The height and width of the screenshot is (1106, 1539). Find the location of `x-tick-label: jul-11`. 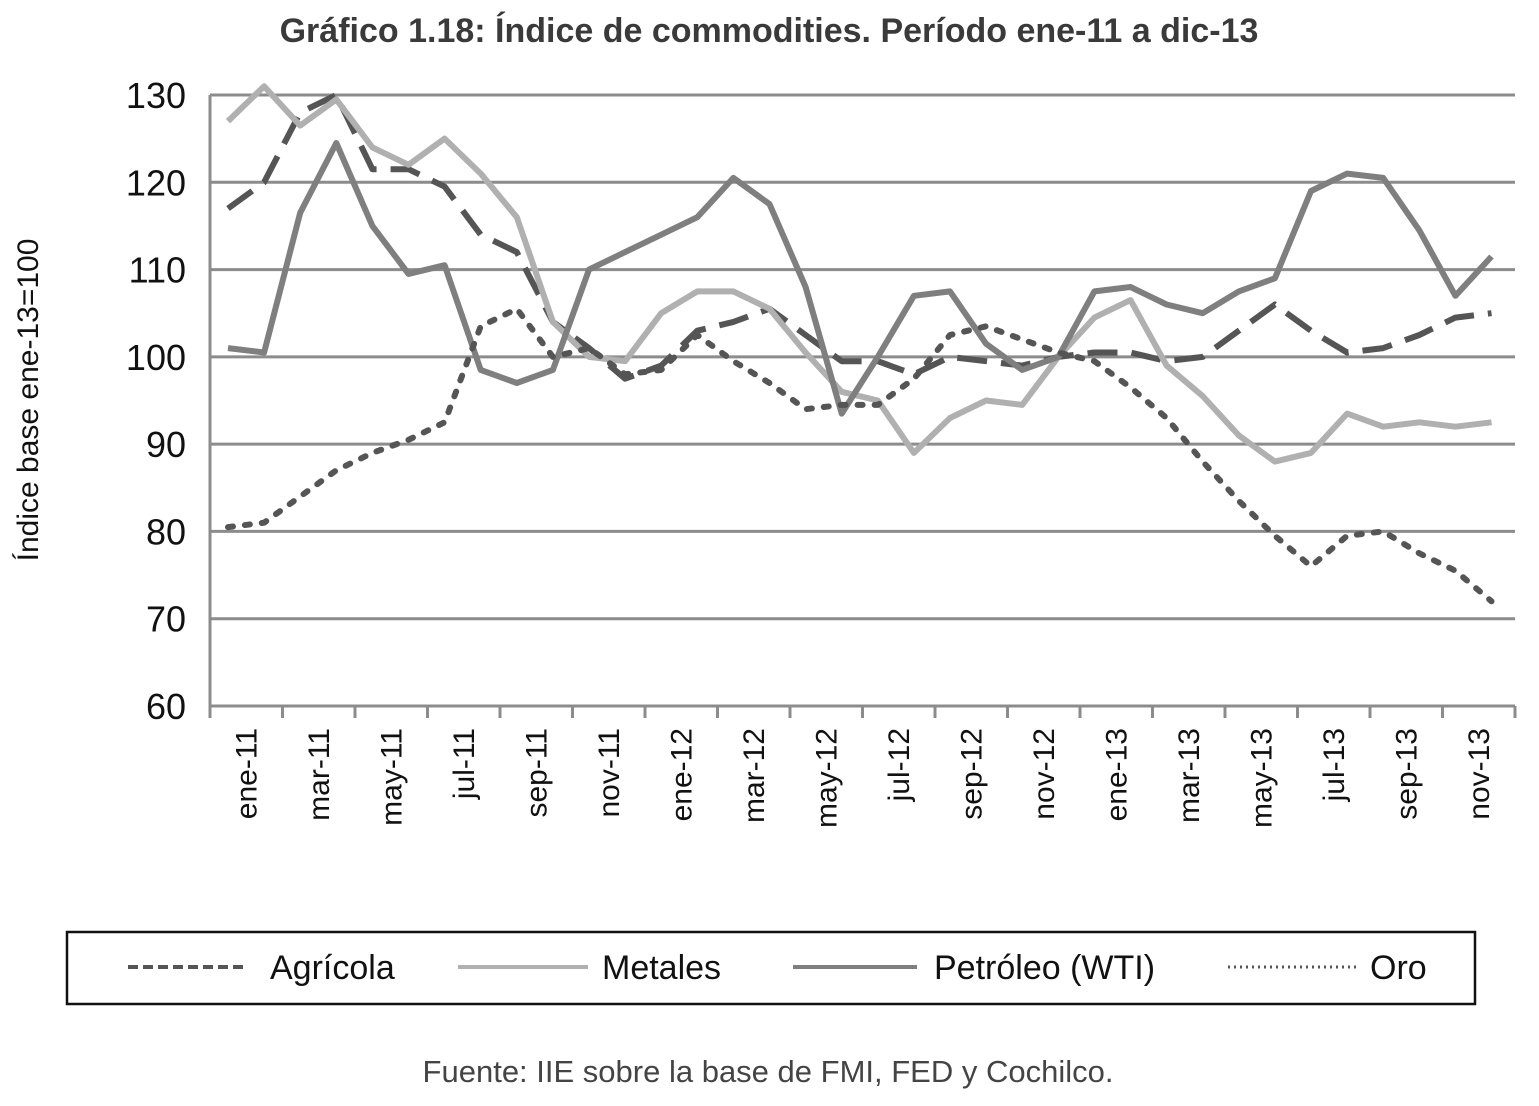

x-tick-label: jul-11 is located at coordinates (464, 764).